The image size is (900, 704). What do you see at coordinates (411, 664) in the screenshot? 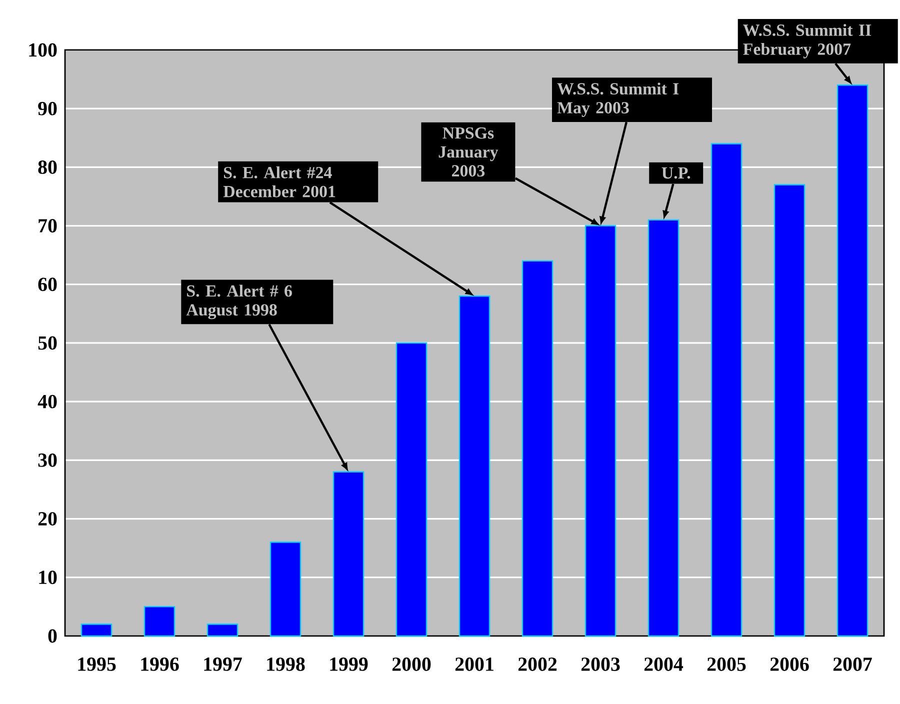
I see `x-tick-label: 2000` at bounding box center [411, 664].